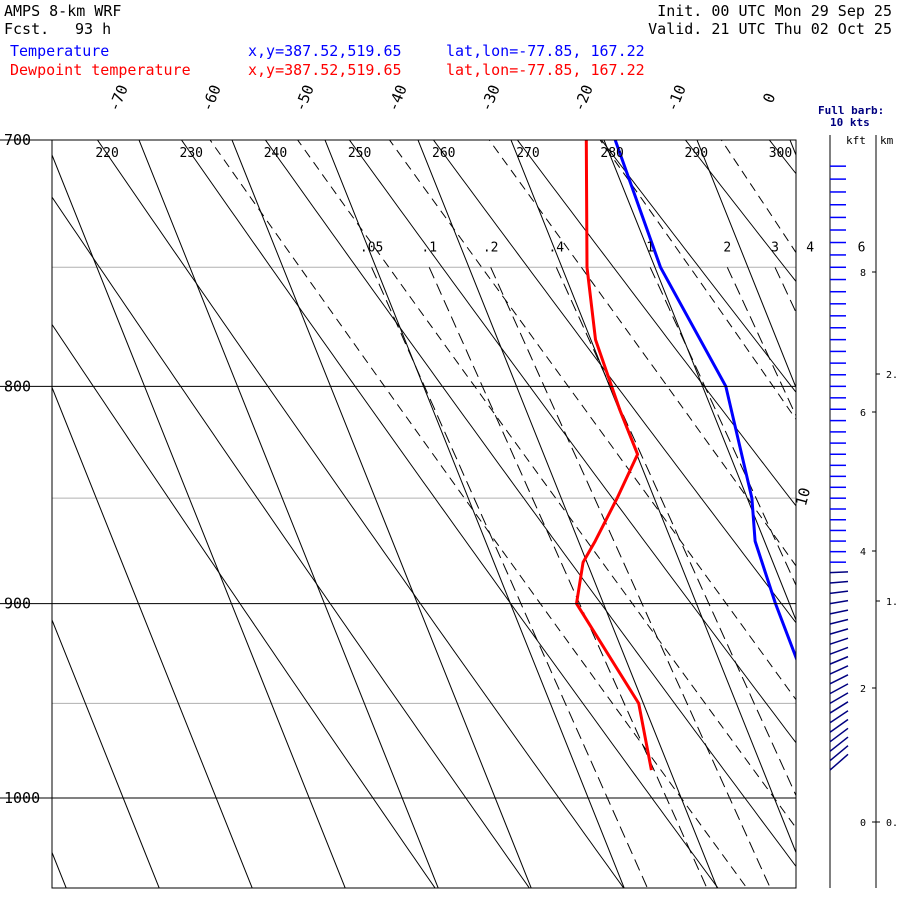  Describe the element at coordinates (93, 29) in the screenshot. I see `forecast-hour: 93 h` at that location.